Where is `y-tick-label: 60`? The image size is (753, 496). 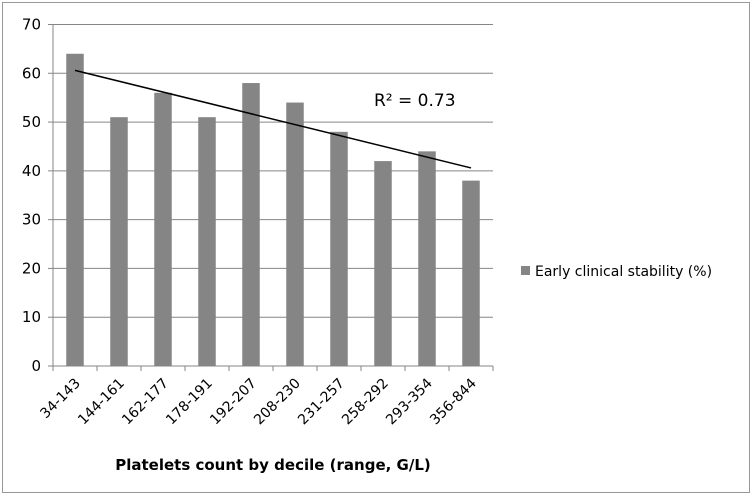
y-tick-label: 60 is located at coordinates (31, 73).